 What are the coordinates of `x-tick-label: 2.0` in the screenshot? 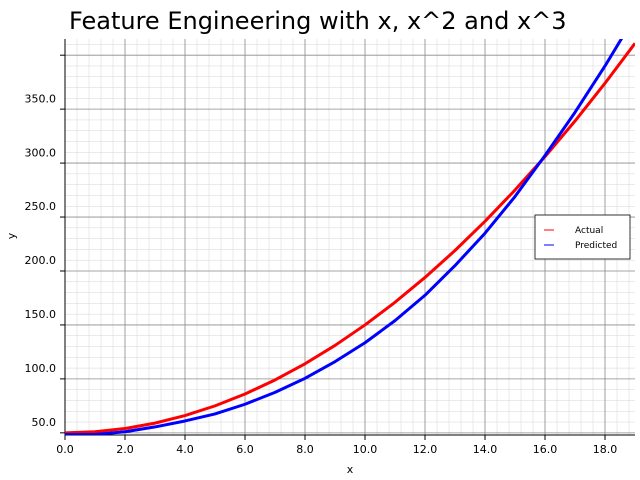 It's located at (125, 449).